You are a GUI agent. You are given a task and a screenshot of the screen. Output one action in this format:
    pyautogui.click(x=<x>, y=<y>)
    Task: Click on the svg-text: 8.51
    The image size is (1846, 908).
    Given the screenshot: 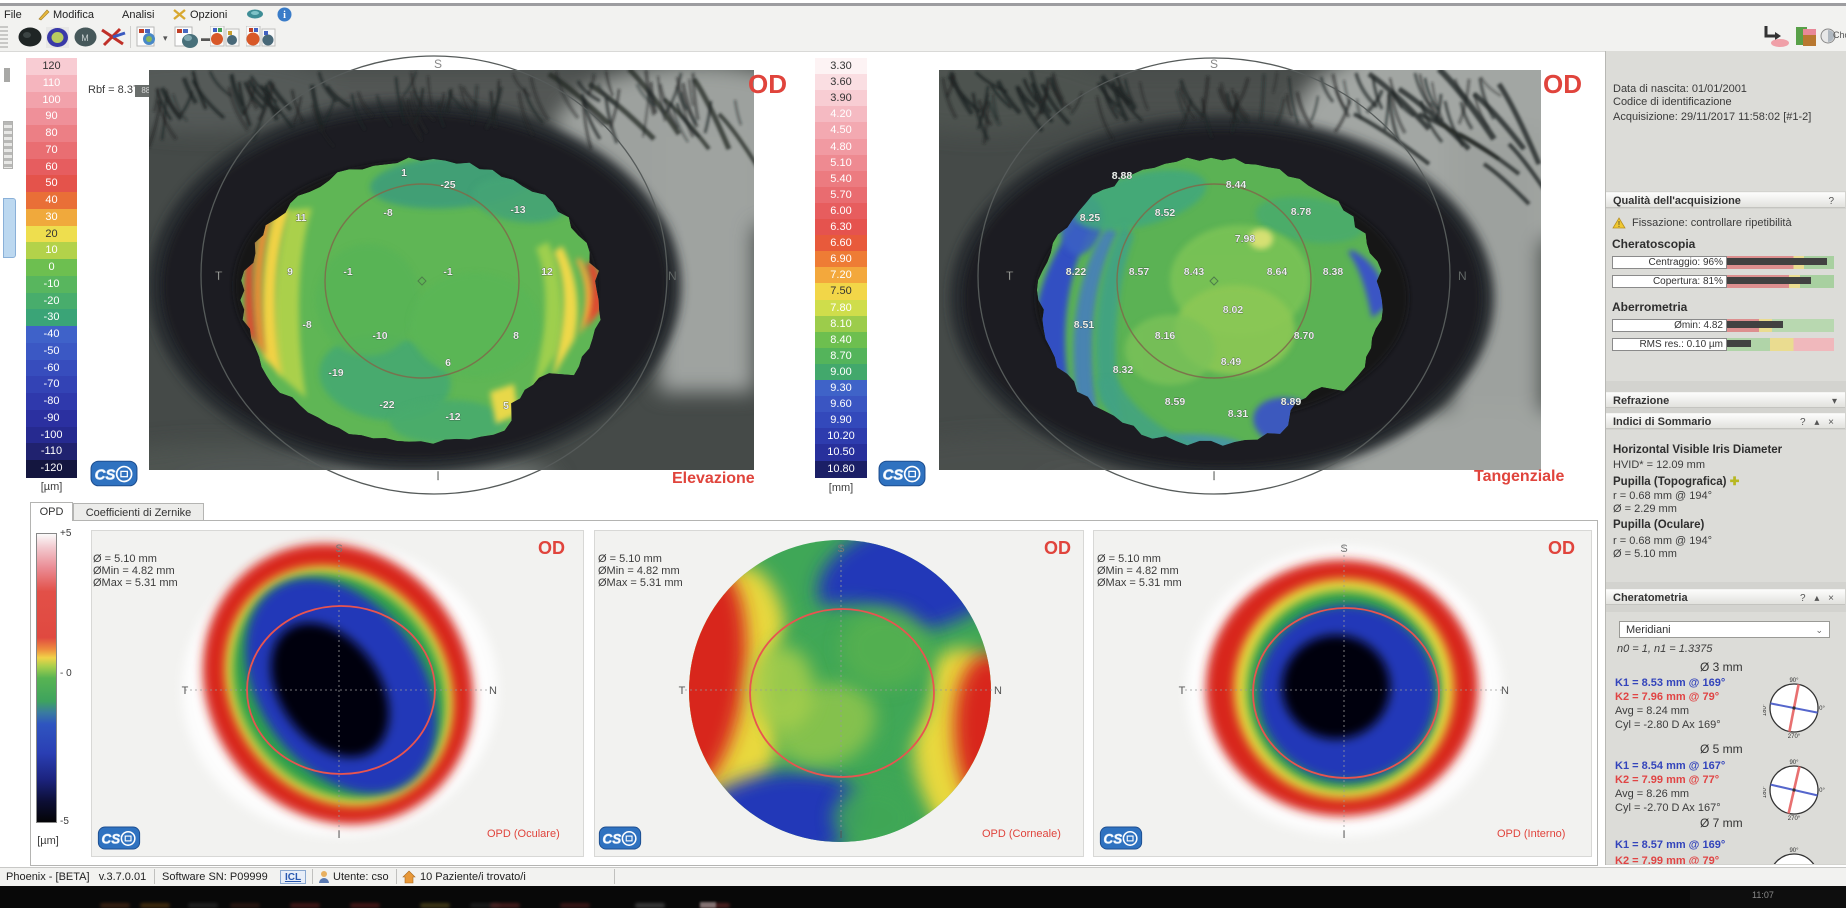 What is the action you would take?
    pyautogui.click(x=1084, y=325)
    